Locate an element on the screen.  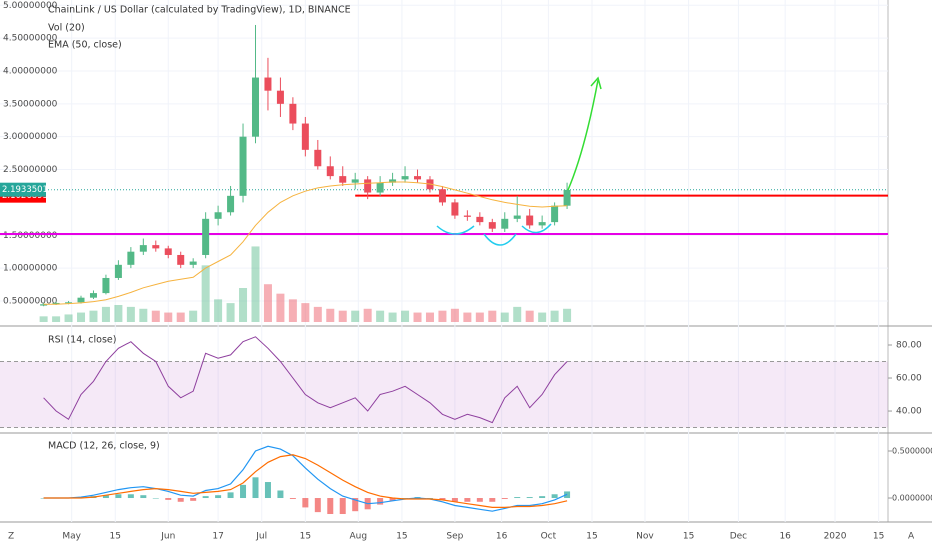
footer-left: Z is located at coordinates (11, 537).